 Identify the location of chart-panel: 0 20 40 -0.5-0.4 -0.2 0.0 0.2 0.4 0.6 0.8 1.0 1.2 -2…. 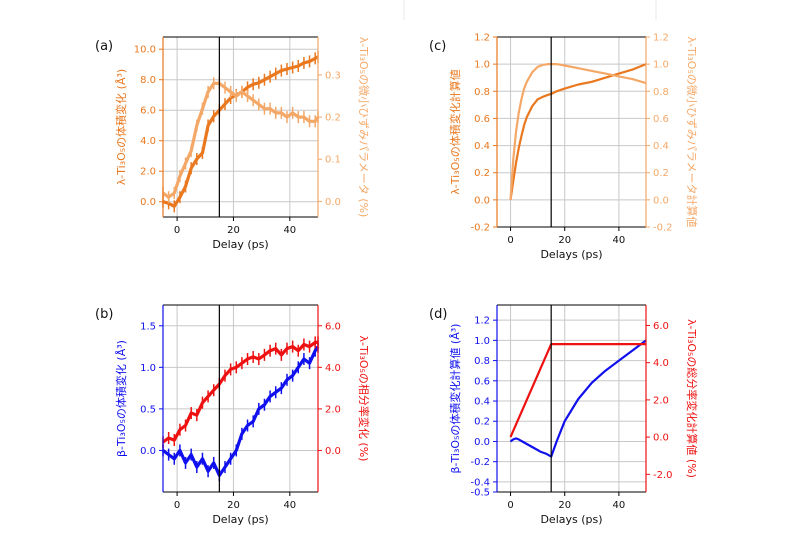
(564, 415).